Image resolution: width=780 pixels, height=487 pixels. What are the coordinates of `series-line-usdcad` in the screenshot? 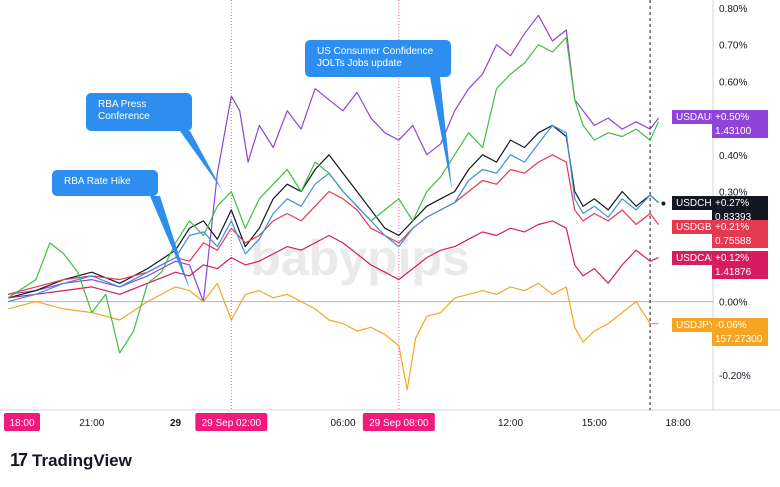 It's located at (333, 259).